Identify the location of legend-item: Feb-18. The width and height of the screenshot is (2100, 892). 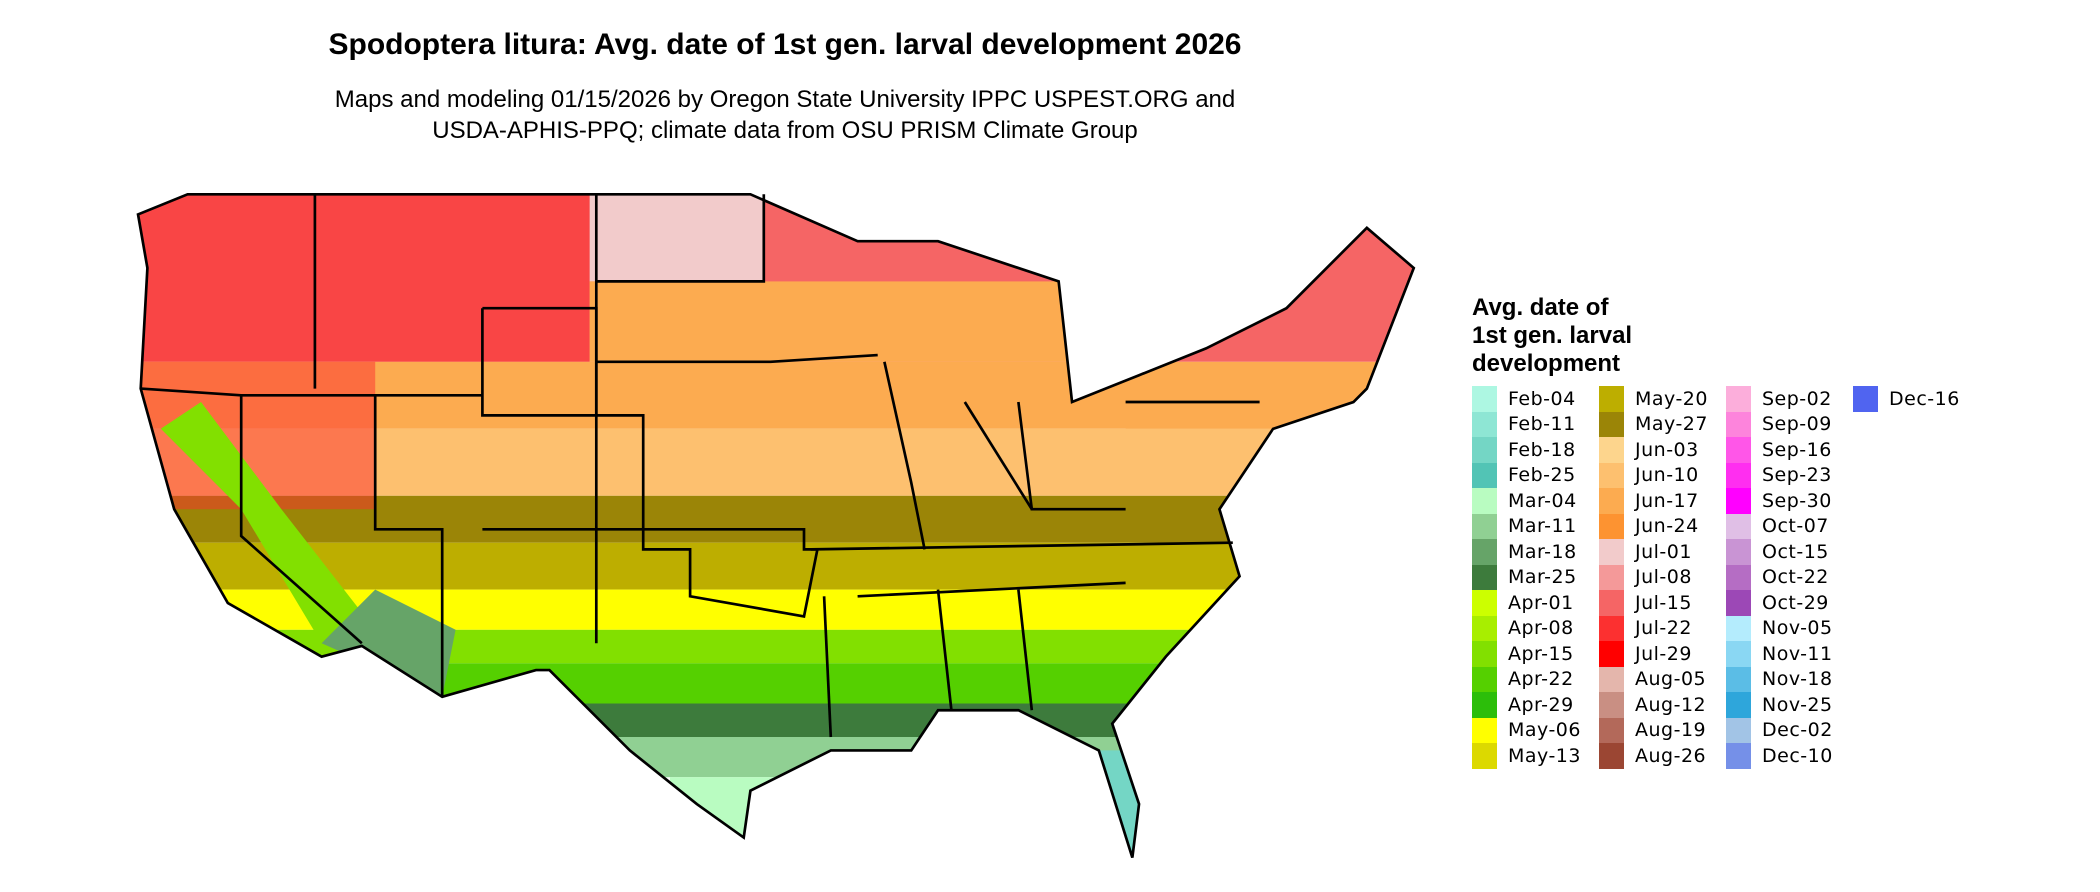
(1535, 450).